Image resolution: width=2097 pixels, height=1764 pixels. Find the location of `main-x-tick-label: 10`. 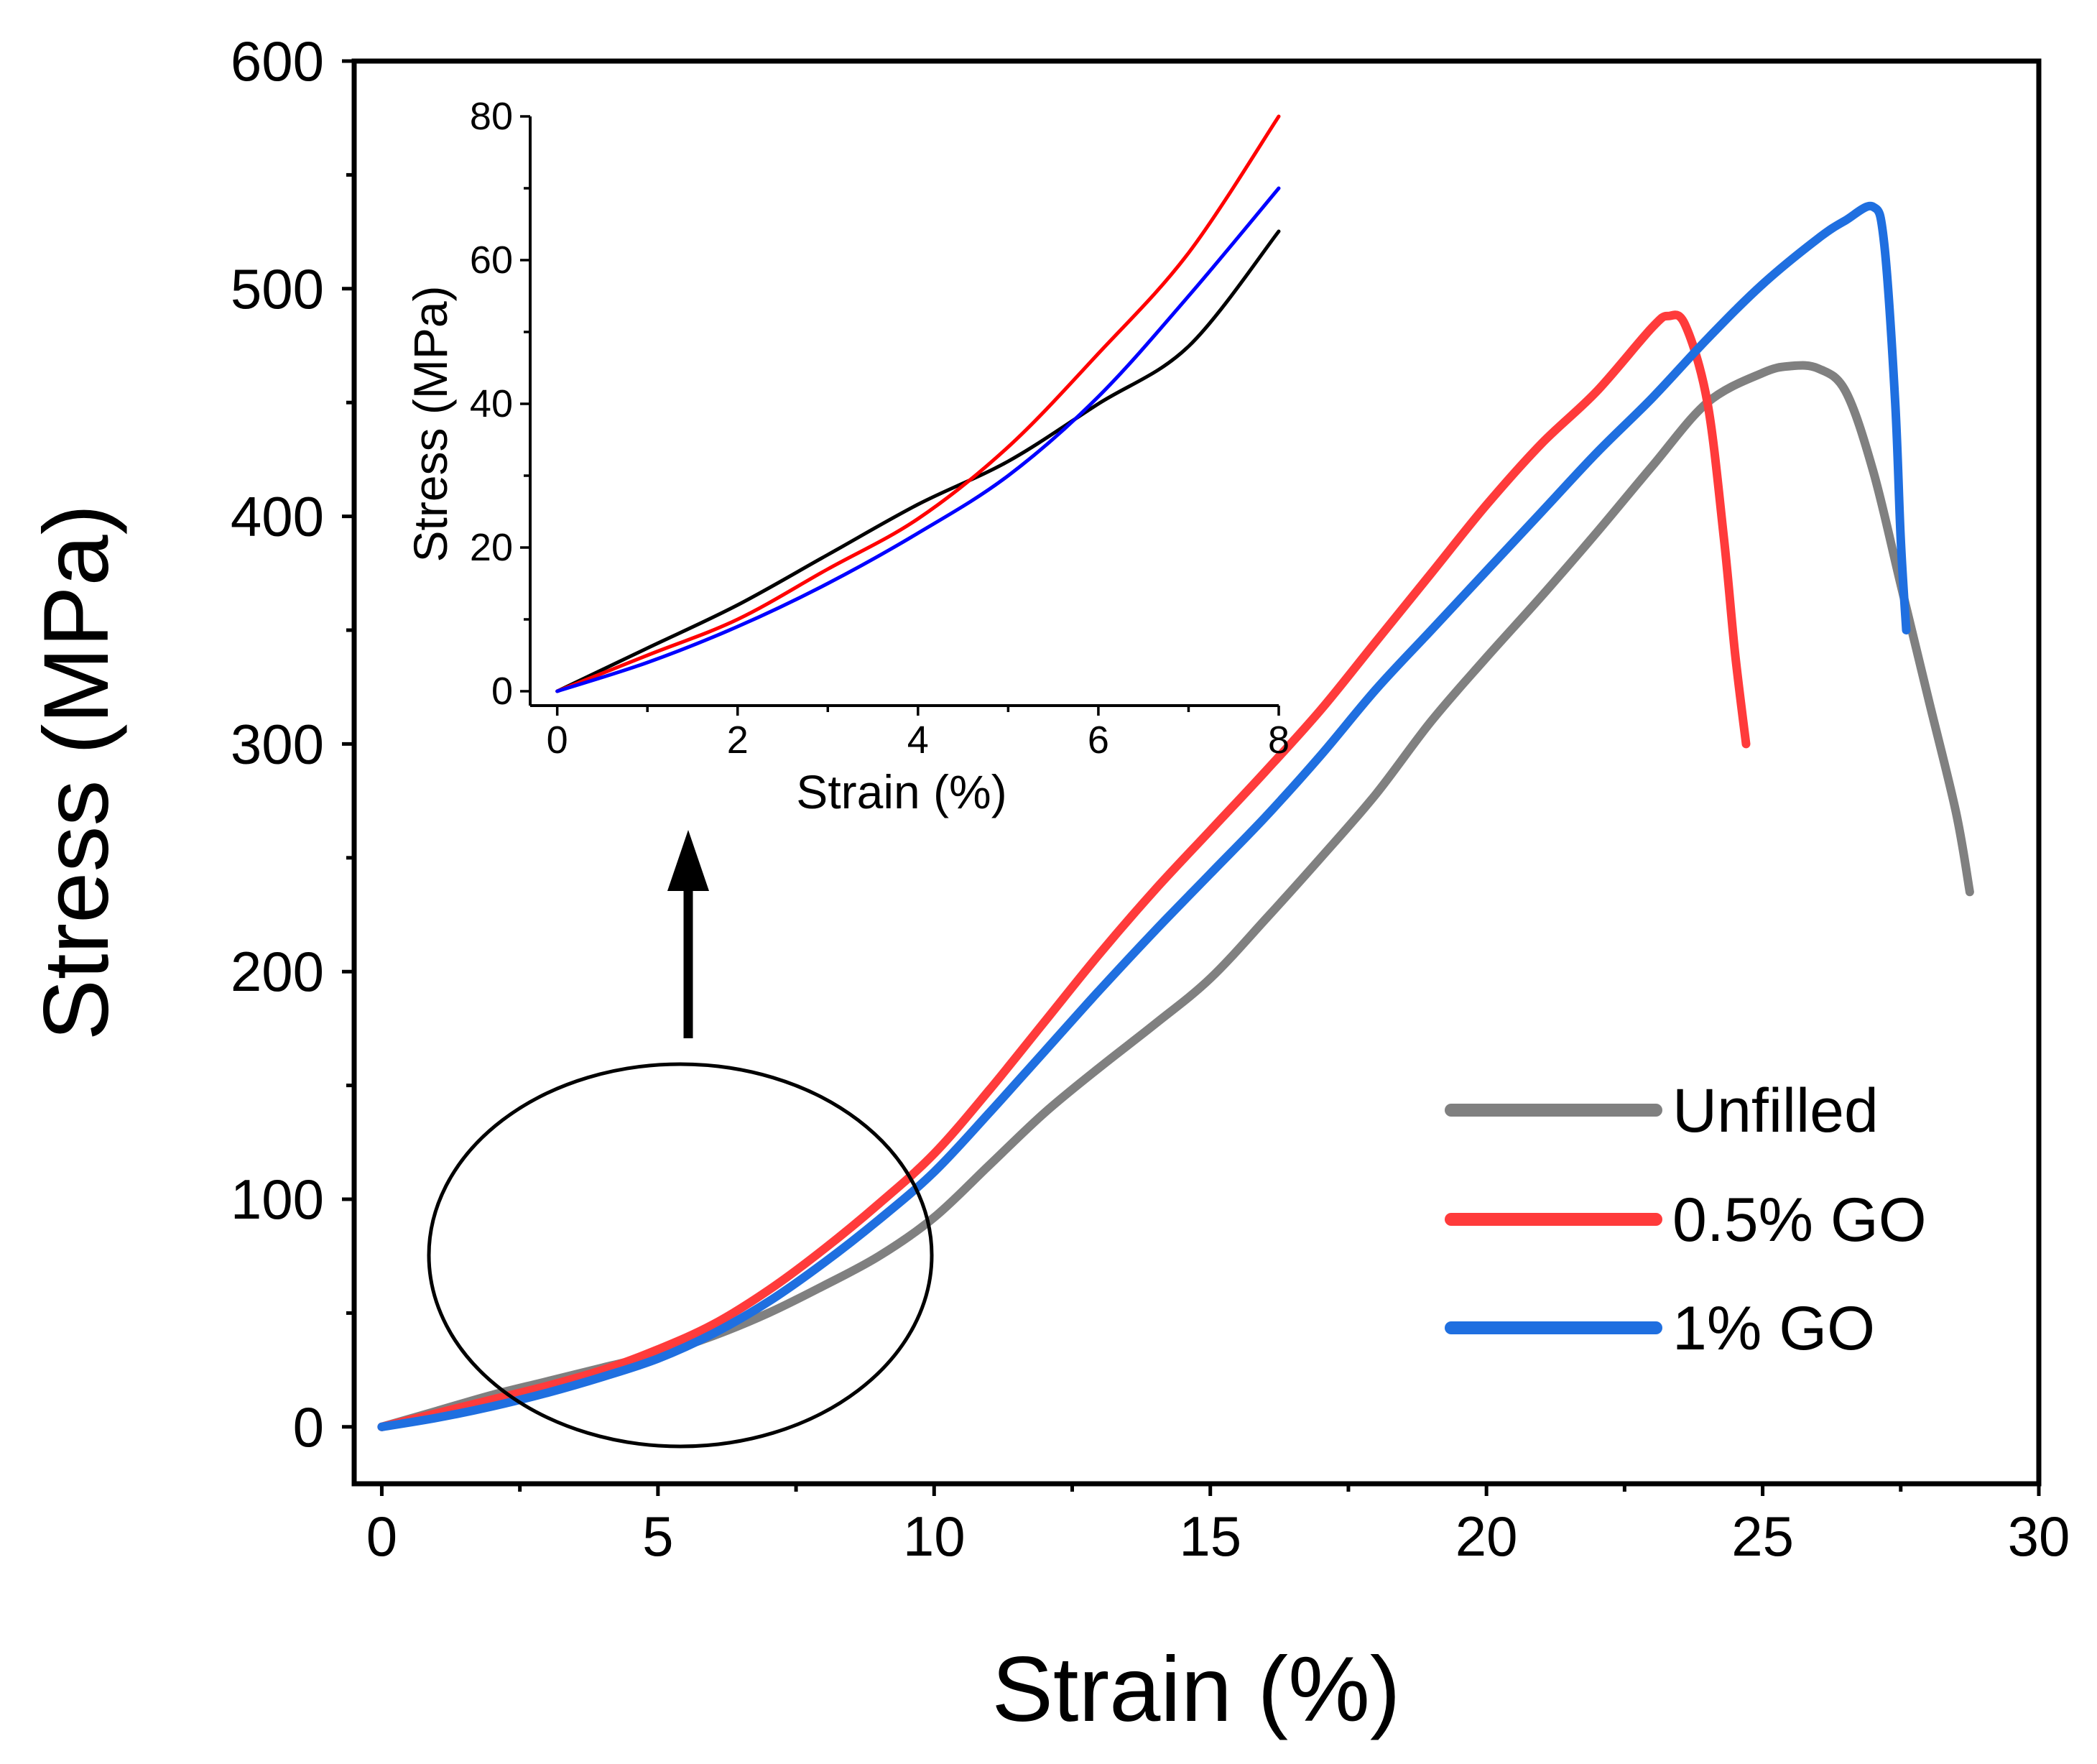

main-x-tick-label: 10 is located at coordinates (935, 1536).